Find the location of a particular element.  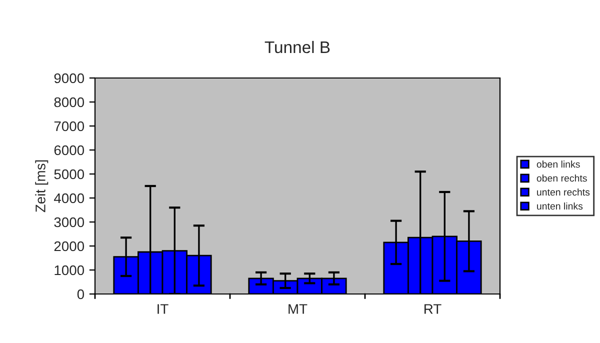

legend-label: oben rechts is located at coordinates (561, 178).